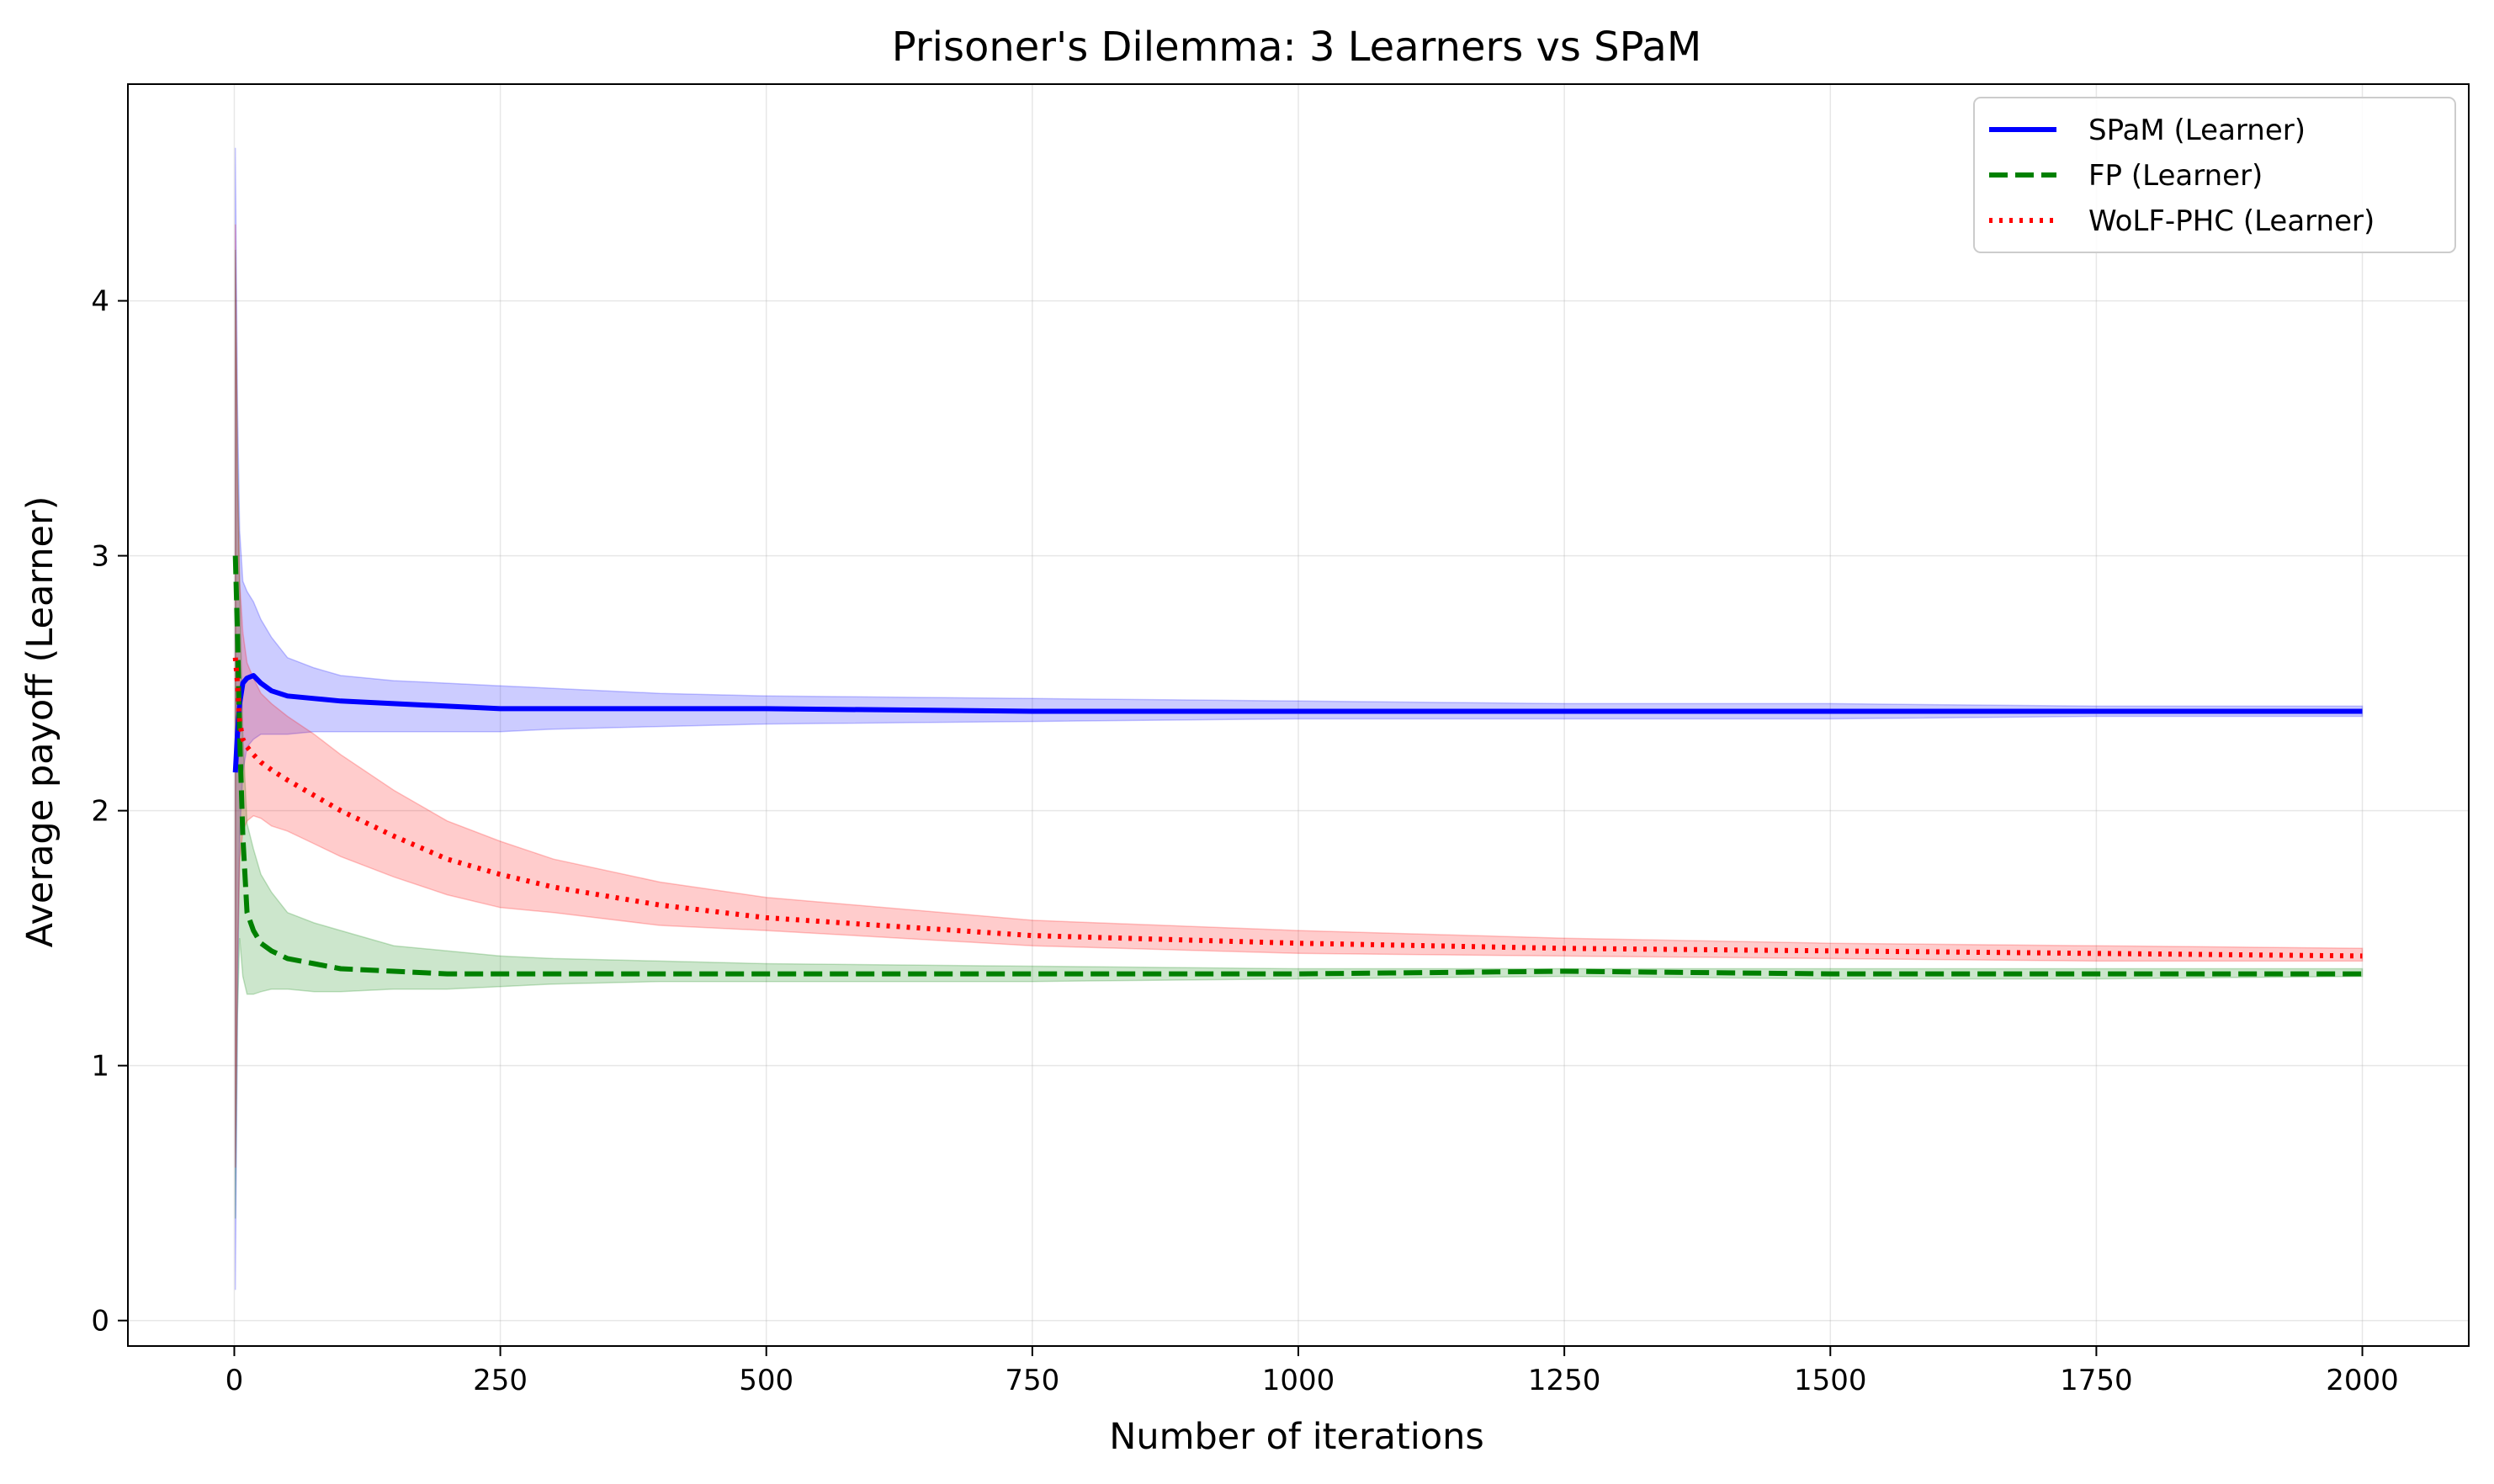 The width and height of the screenshot is (2494, 1484). I want to click on x-tick-label: 250, so click(500, 1380).